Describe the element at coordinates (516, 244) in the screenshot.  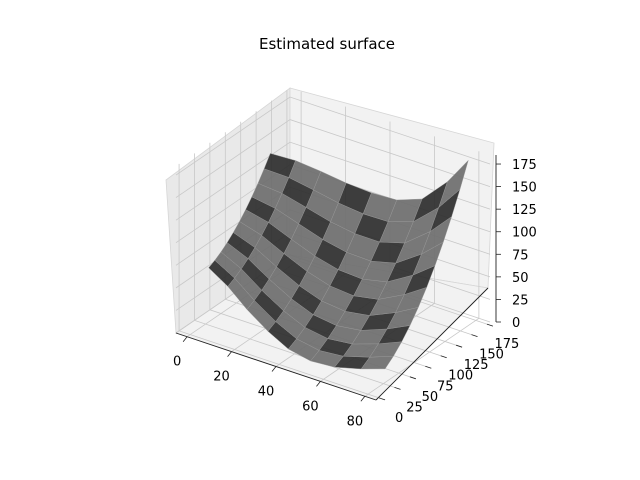
I see `z-axis-ticks: 0 25 50 75 100 125 150 175` at that location.